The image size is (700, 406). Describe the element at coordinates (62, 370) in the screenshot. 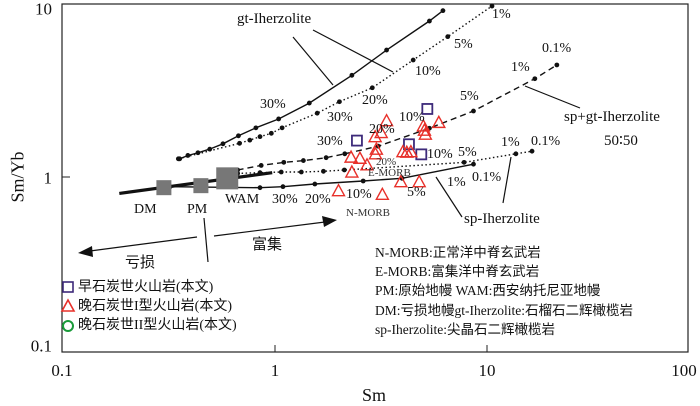

I see `x-tick-label: 0.1` at that location.